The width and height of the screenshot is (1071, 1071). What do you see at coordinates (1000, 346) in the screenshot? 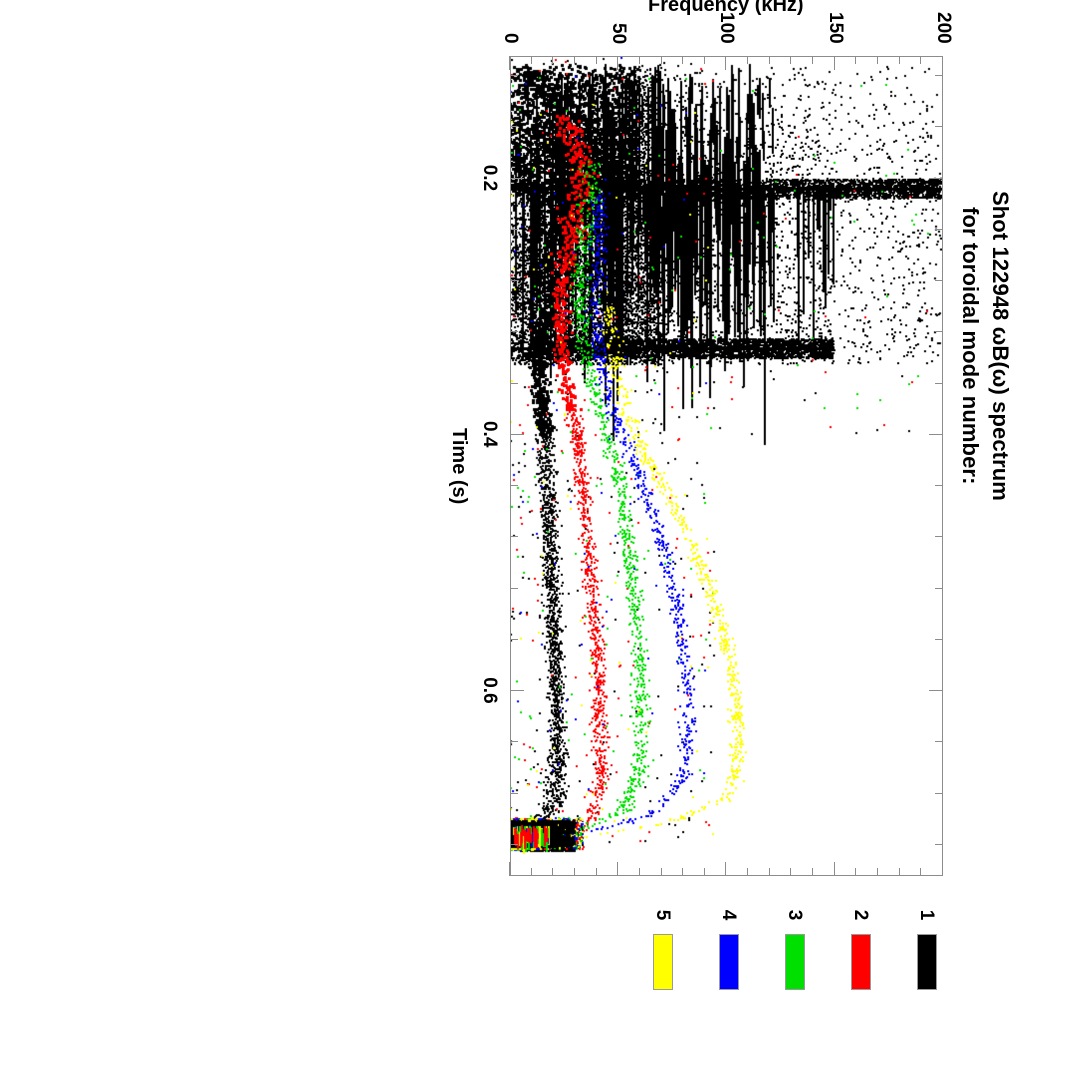
I see `chart-title-line-1: Shot 122948 ωB(ω) spectrum` at bounding box center [1000, 346].